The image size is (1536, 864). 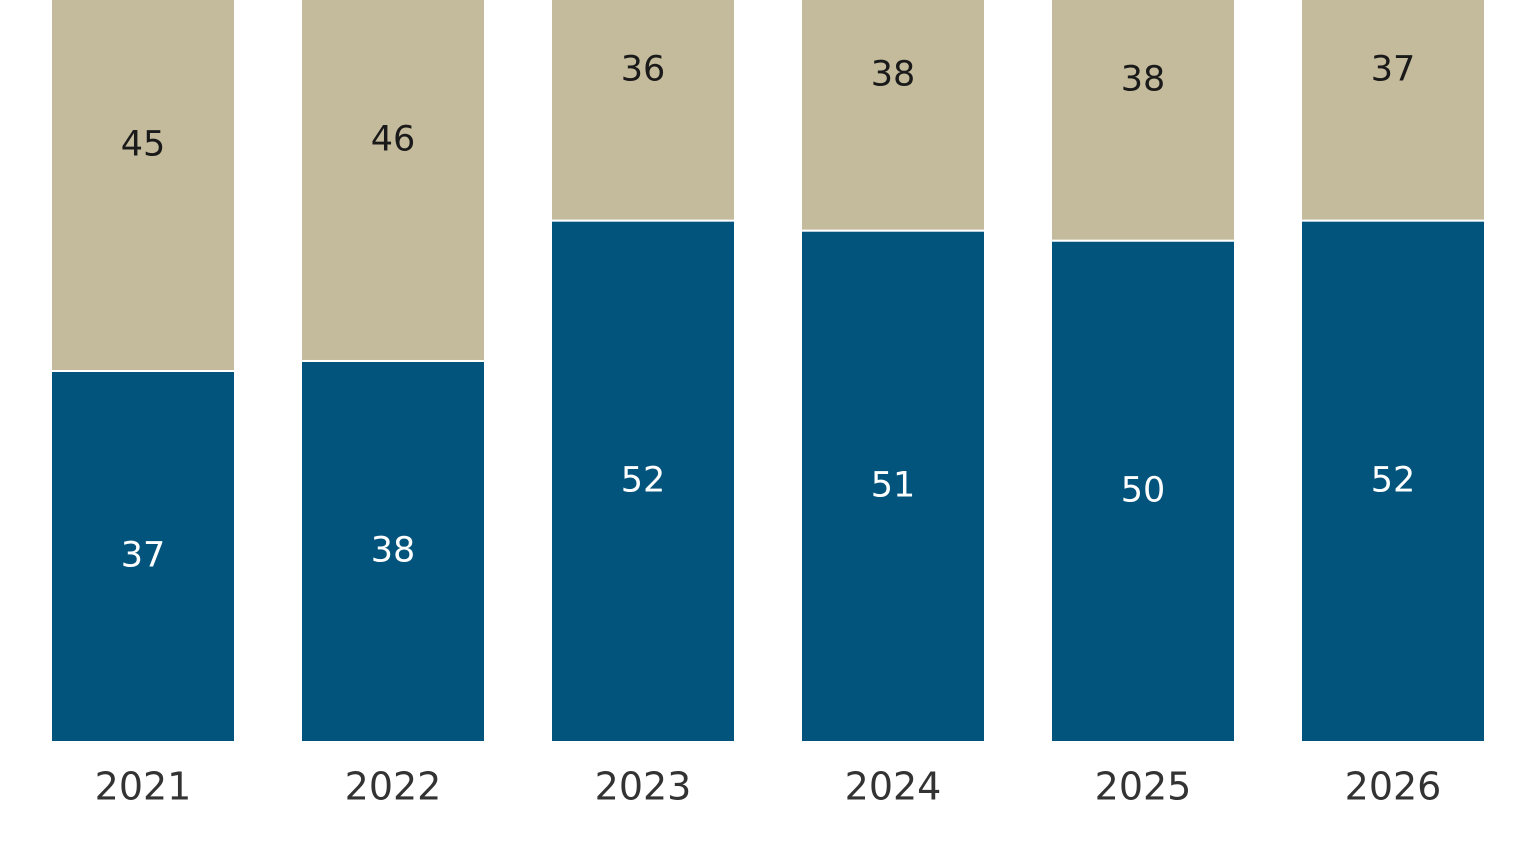 I want to click on x-tick-label: 2026, so click(x=1393, y=787).